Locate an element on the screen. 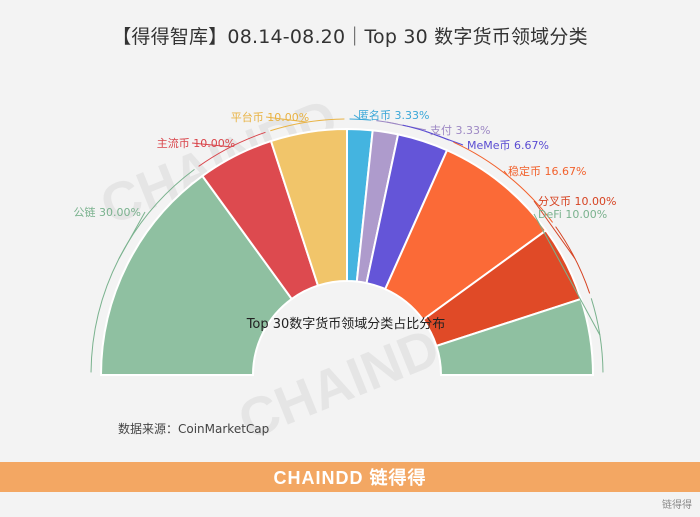 This screenshot has width=700, height=517. leader-分叉币 is located at coordinates (573, 260).